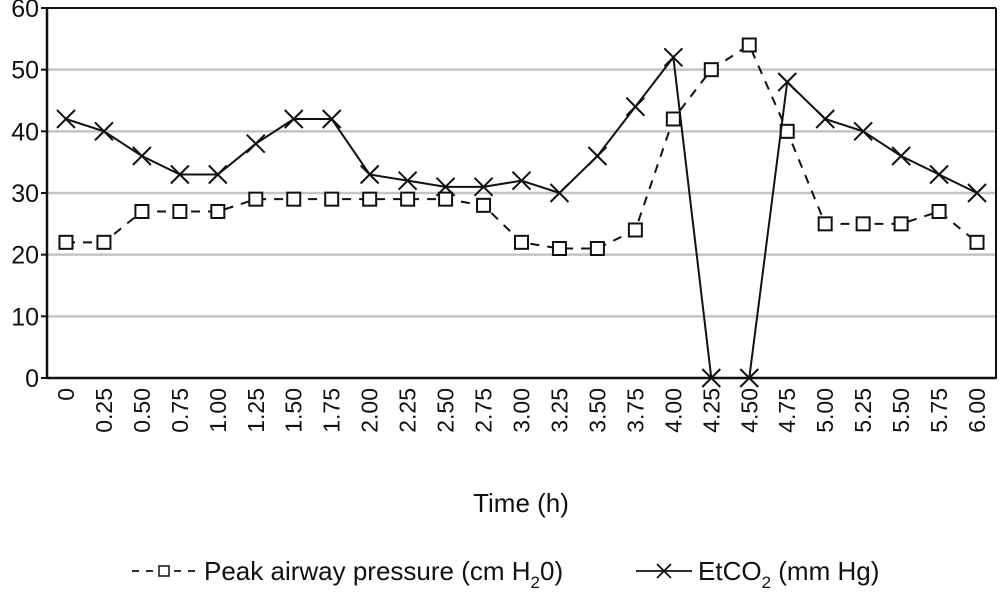 Image resolution: width=1000 pixels, height=592 pixels. Describe the element at coordinates (66, 394) in the screenshot. I see `x-tick-label: 0` at that location.